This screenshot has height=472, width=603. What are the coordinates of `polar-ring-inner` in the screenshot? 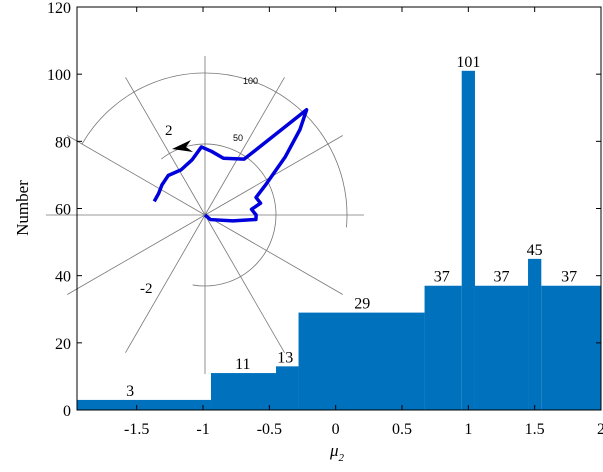 It's located at (219, 215).